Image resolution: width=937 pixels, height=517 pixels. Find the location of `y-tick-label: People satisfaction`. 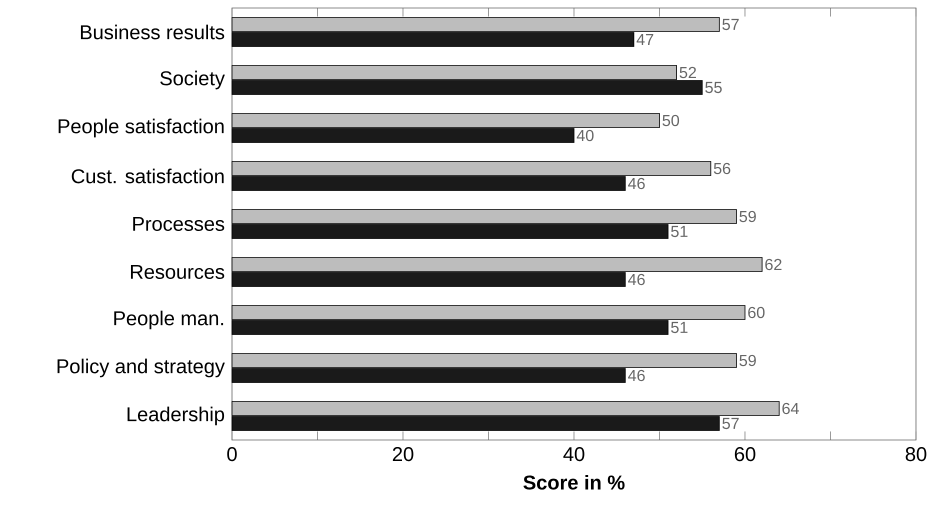

y-tick-label: People satisfaction is located at coordinates (141, 128).